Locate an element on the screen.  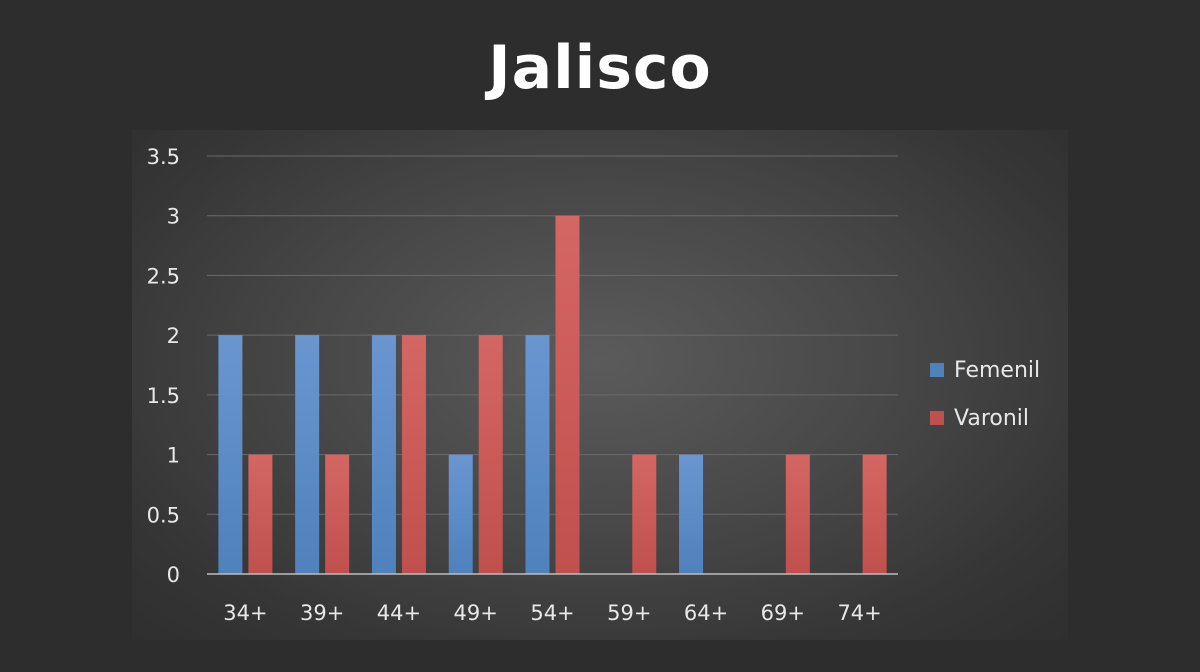
x-tick-label: 69+ is located at coordinates (783, 613).